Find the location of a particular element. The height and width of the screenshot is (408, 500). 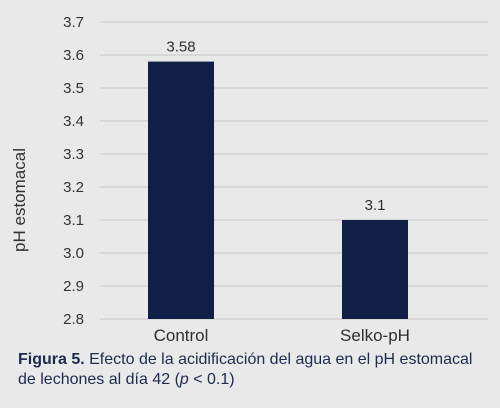

y-tick-labels: 2.8 2.9 3.0 3.1 3.2 3.3 3.4 3.5 3.6 3.7 is located at coordinates (73, 171).